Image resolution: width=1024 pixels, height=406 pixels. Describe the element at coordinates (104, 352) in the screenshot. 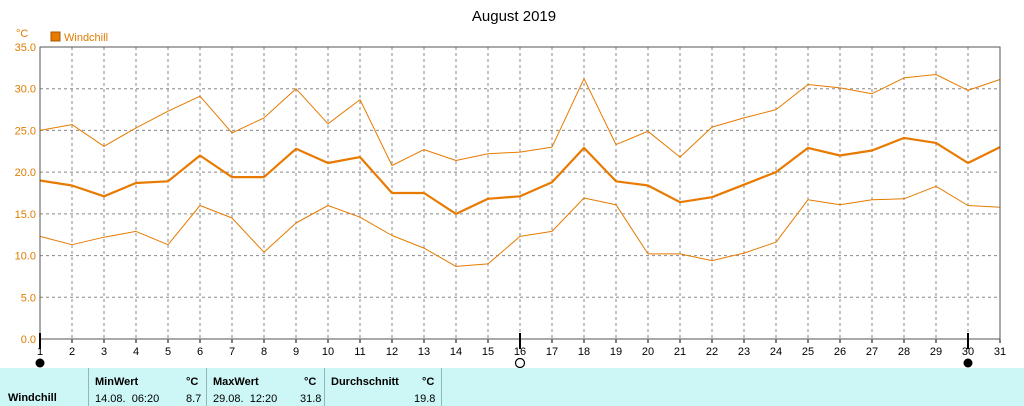

I see `x-tick-label: 3` at that location.